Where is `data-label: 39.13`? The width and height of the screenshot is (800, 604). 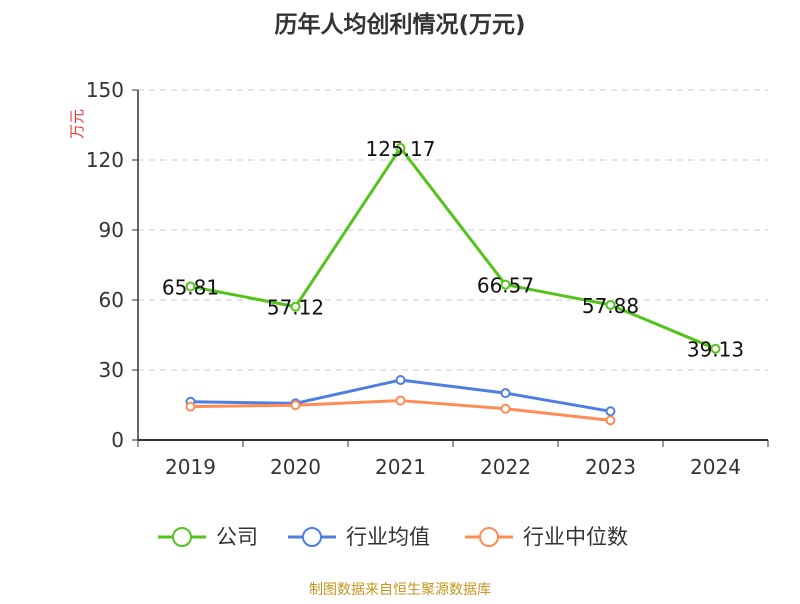
data-label: 39.13 is located at coordinates (715, 350).